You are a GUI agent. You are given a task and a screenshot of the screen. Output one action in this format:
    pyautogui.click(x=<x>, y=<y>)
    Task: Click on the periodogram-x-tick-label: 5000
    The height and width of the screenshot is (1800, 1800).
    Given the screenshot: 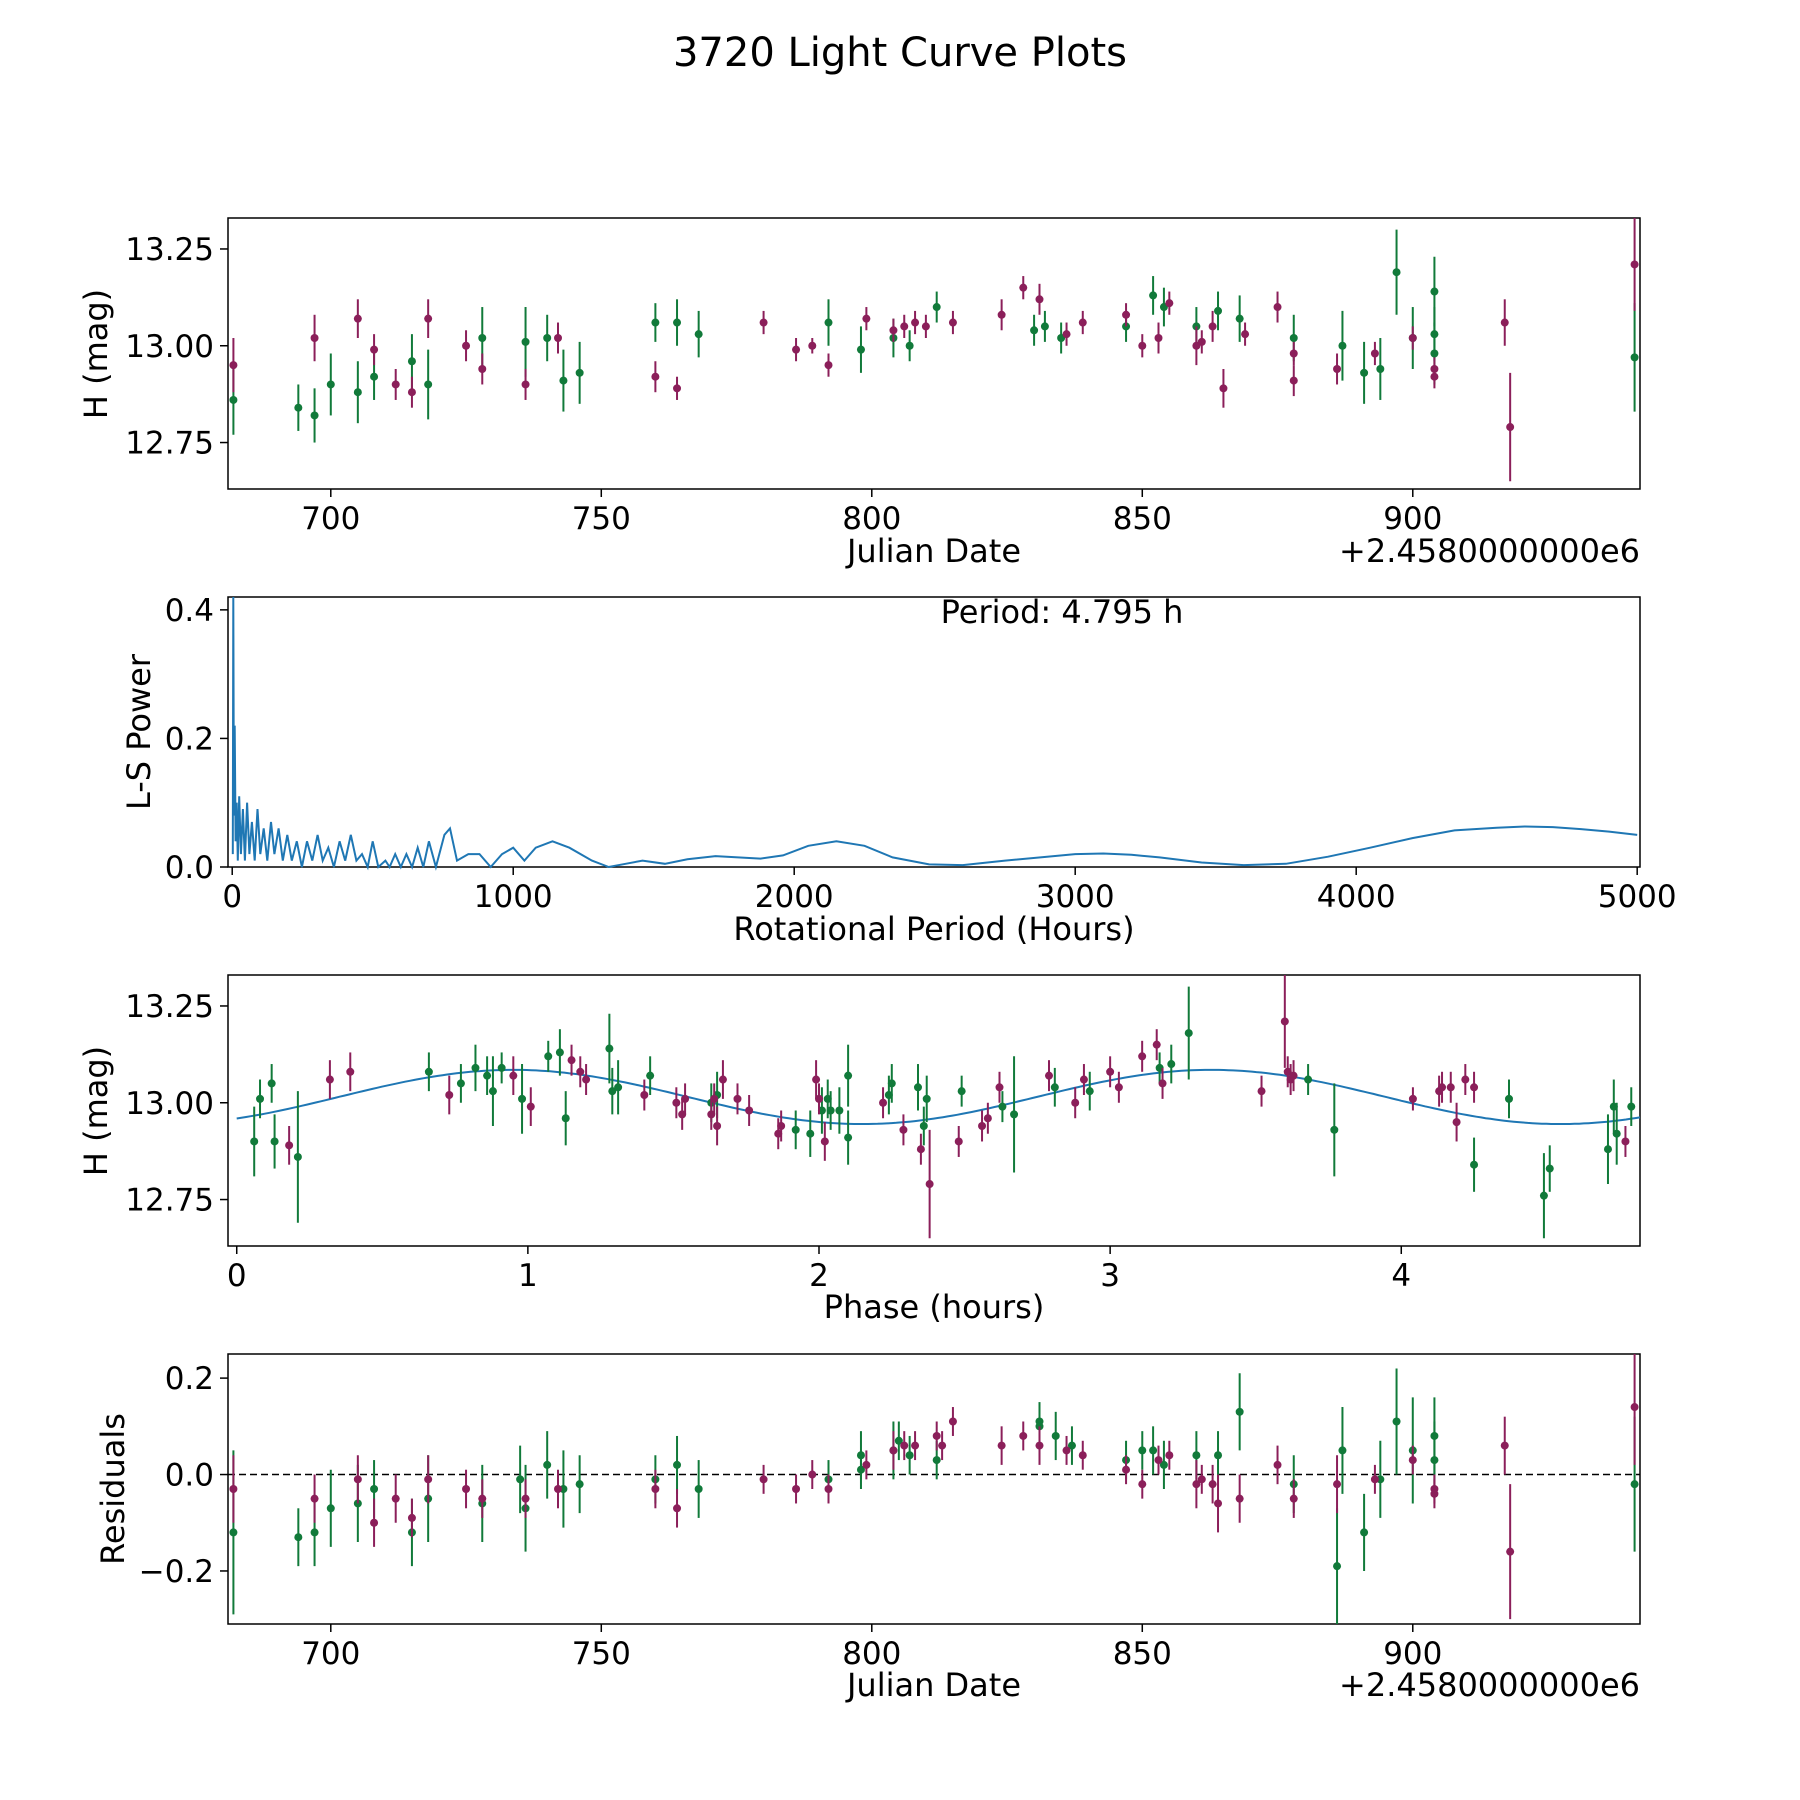 What is the action you would take?
    pyautogui.click(x=1637, y=897)
    